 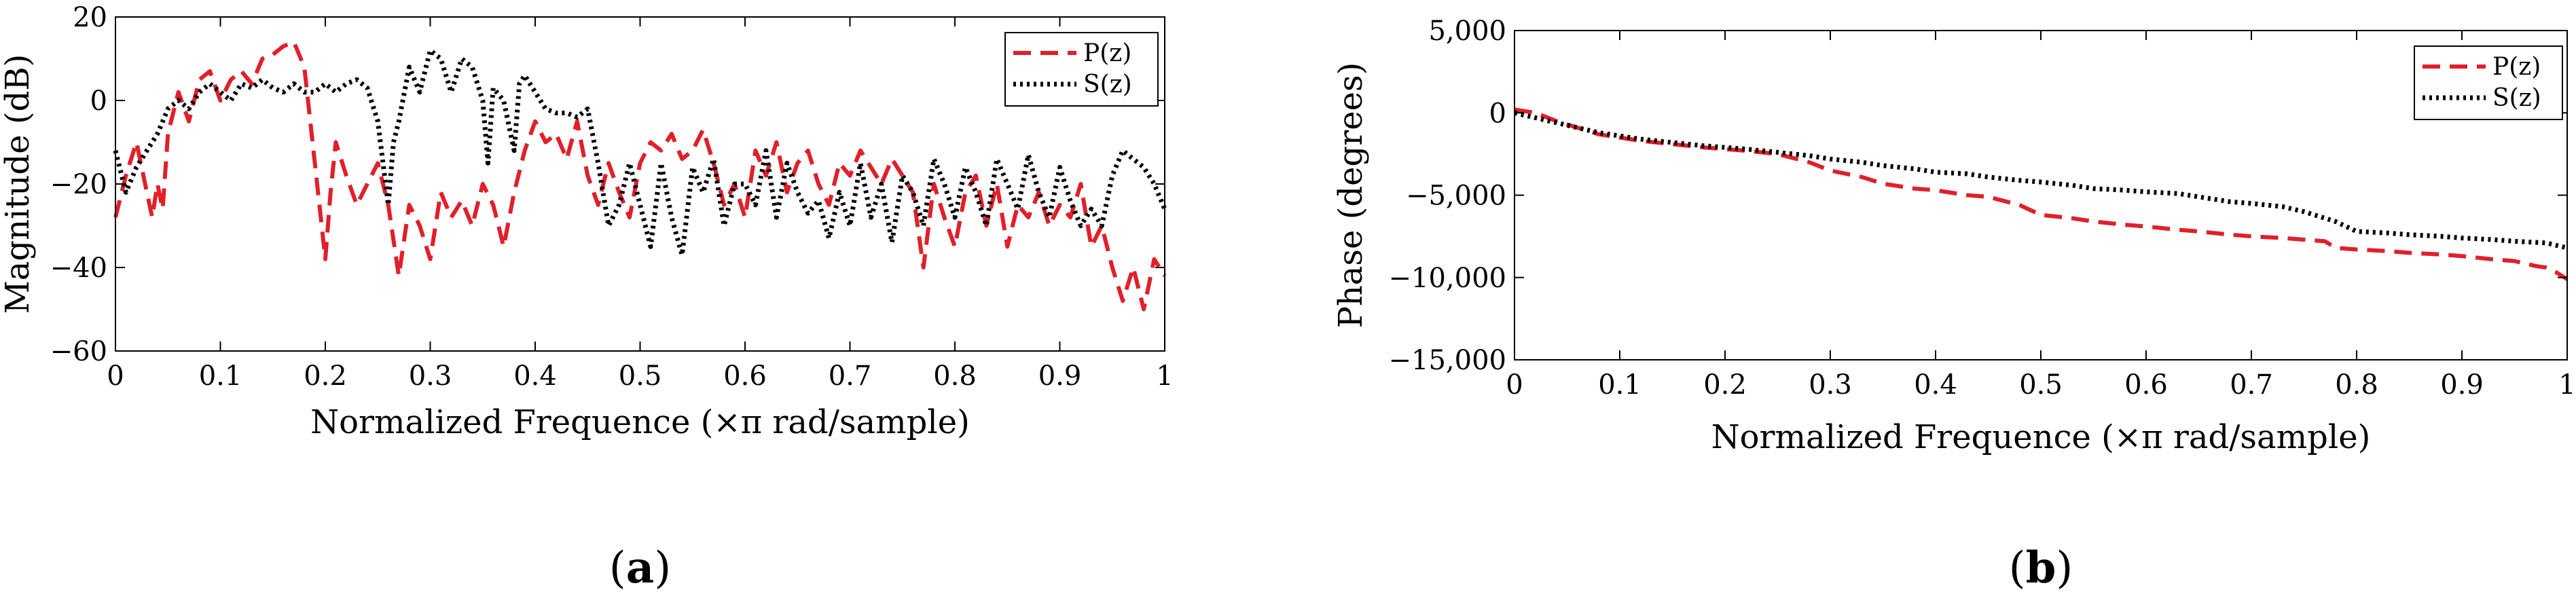 I want to click on chart-0-ytick-label: −40, so click(x=78, y=268).